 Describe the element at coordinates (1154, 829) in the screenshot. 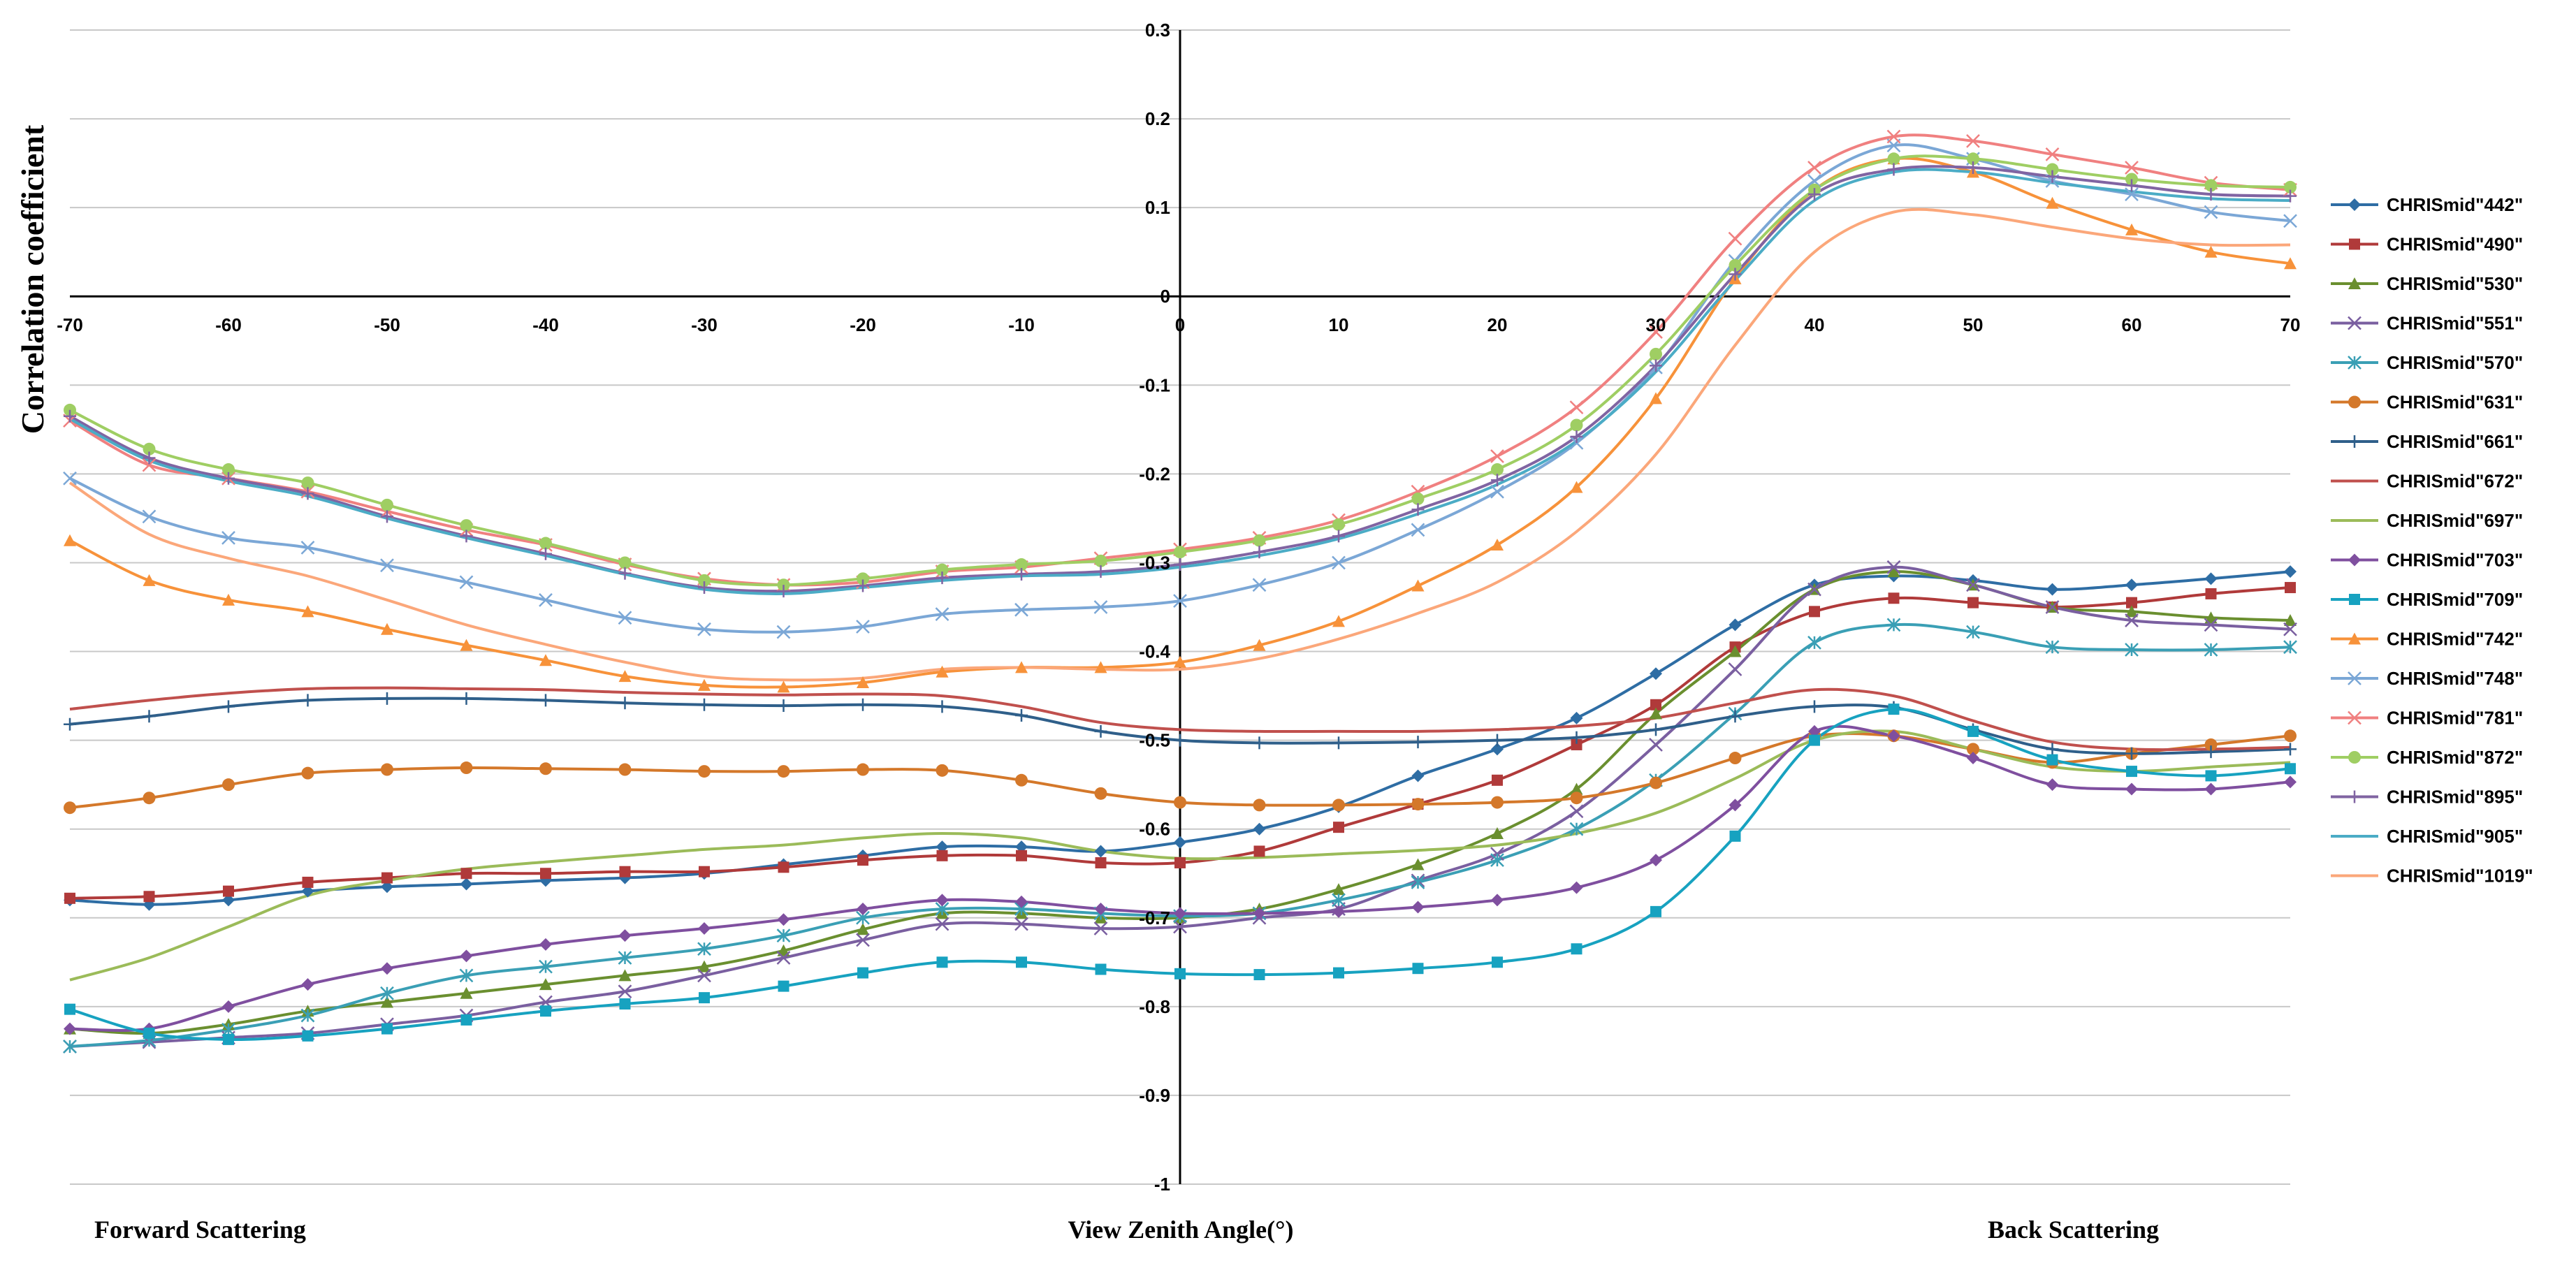

I see `y-tick-label: -0.6` at that location.